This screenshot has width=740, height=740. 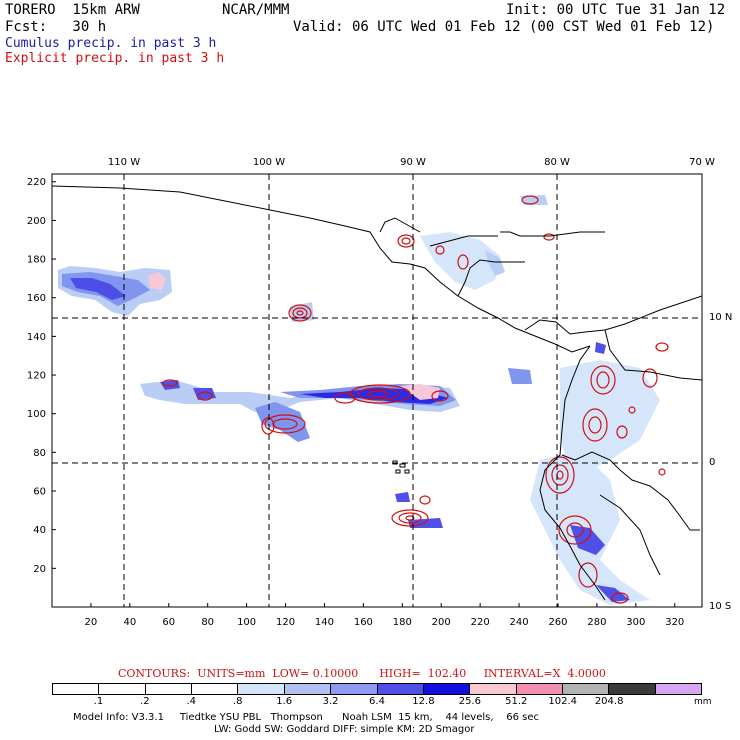 What do you see at coordinates (36, 376) in the screenshot?
I see `y-tick-label: 120` at bounding box center [36, 376].